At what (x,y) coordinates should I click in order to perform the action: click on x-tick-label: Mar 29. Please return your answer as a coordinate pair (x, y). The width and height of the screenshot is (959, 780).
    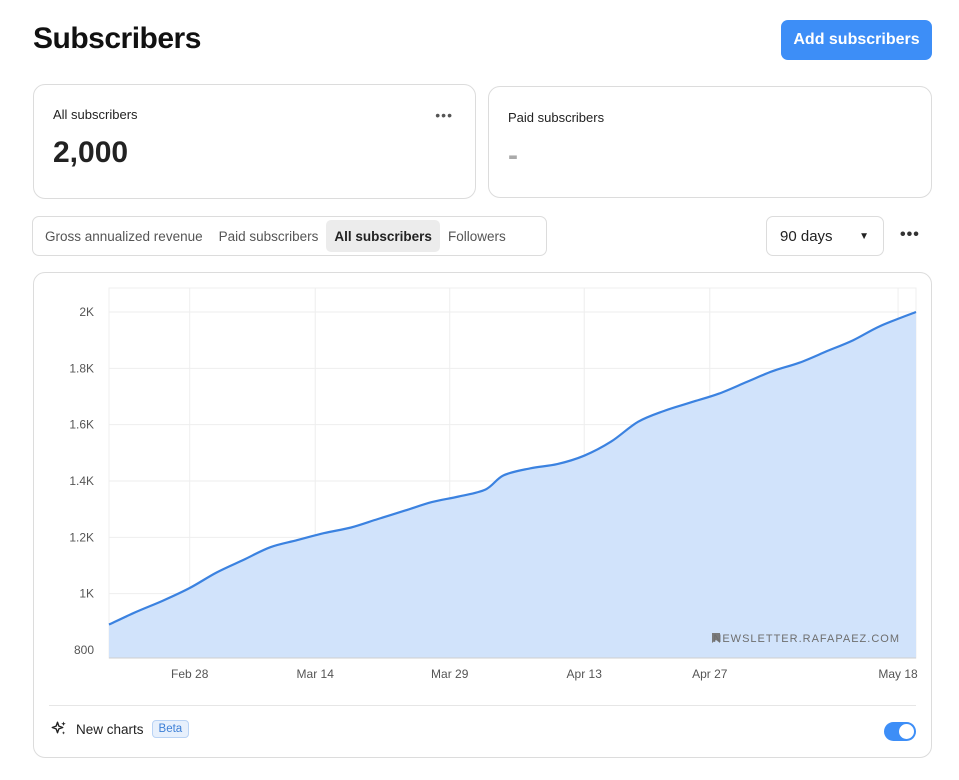
    Looking at the image, I should click on (450, 674).